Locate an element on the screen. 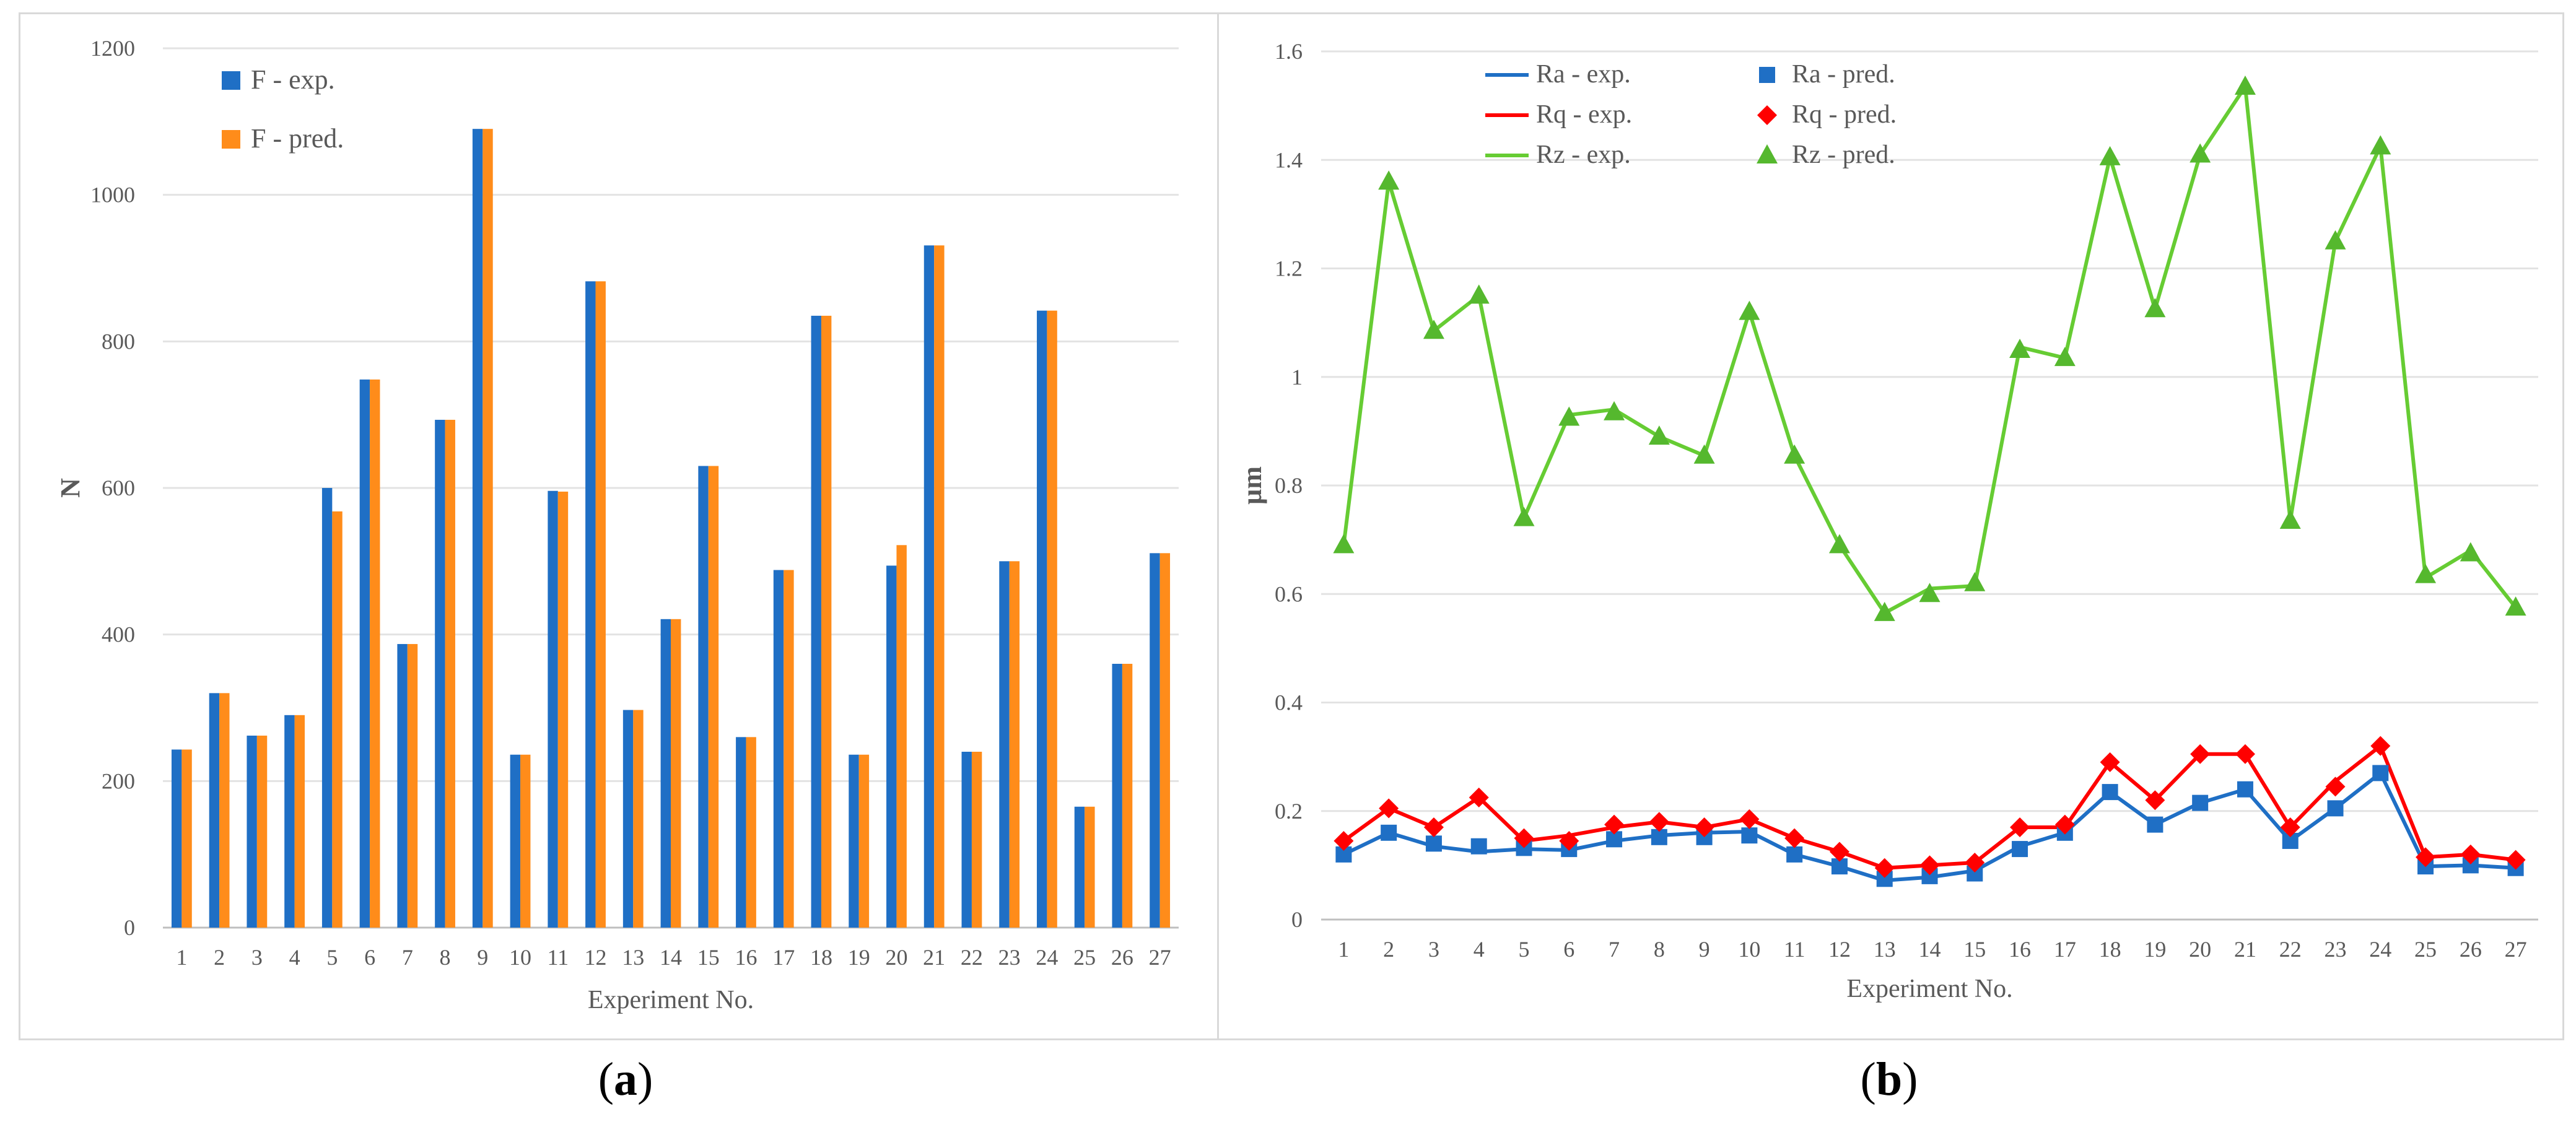 Image resolution: width=2576 pixels, height=1127 pixels. x-tick-label: 27 is located at coordinates (2516, 949).